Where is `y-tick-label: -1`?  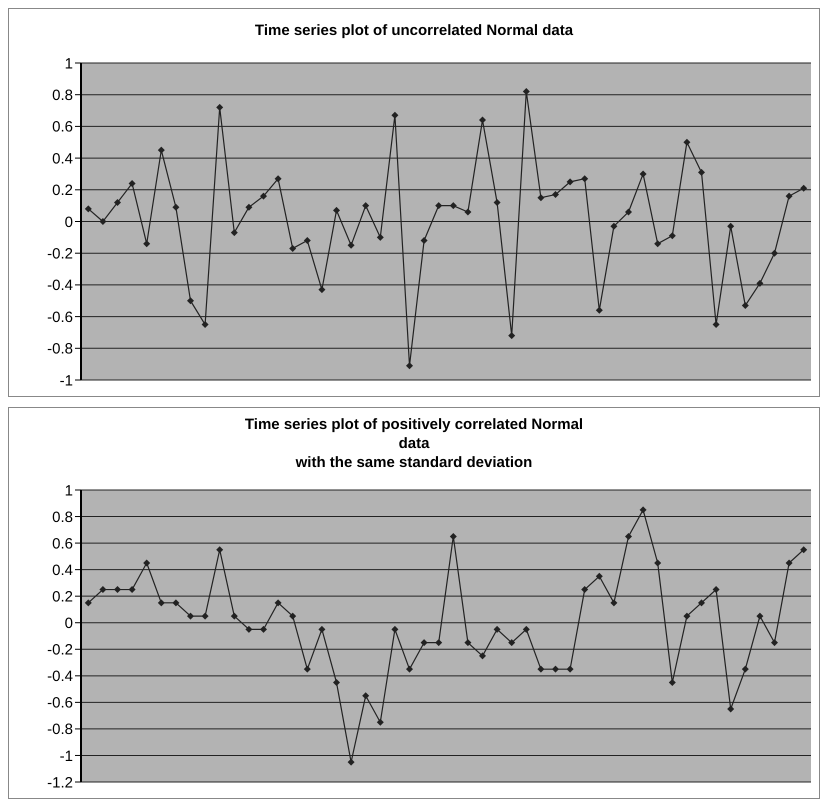 y-tick-label: -1 is located at coordinates (66, 381).